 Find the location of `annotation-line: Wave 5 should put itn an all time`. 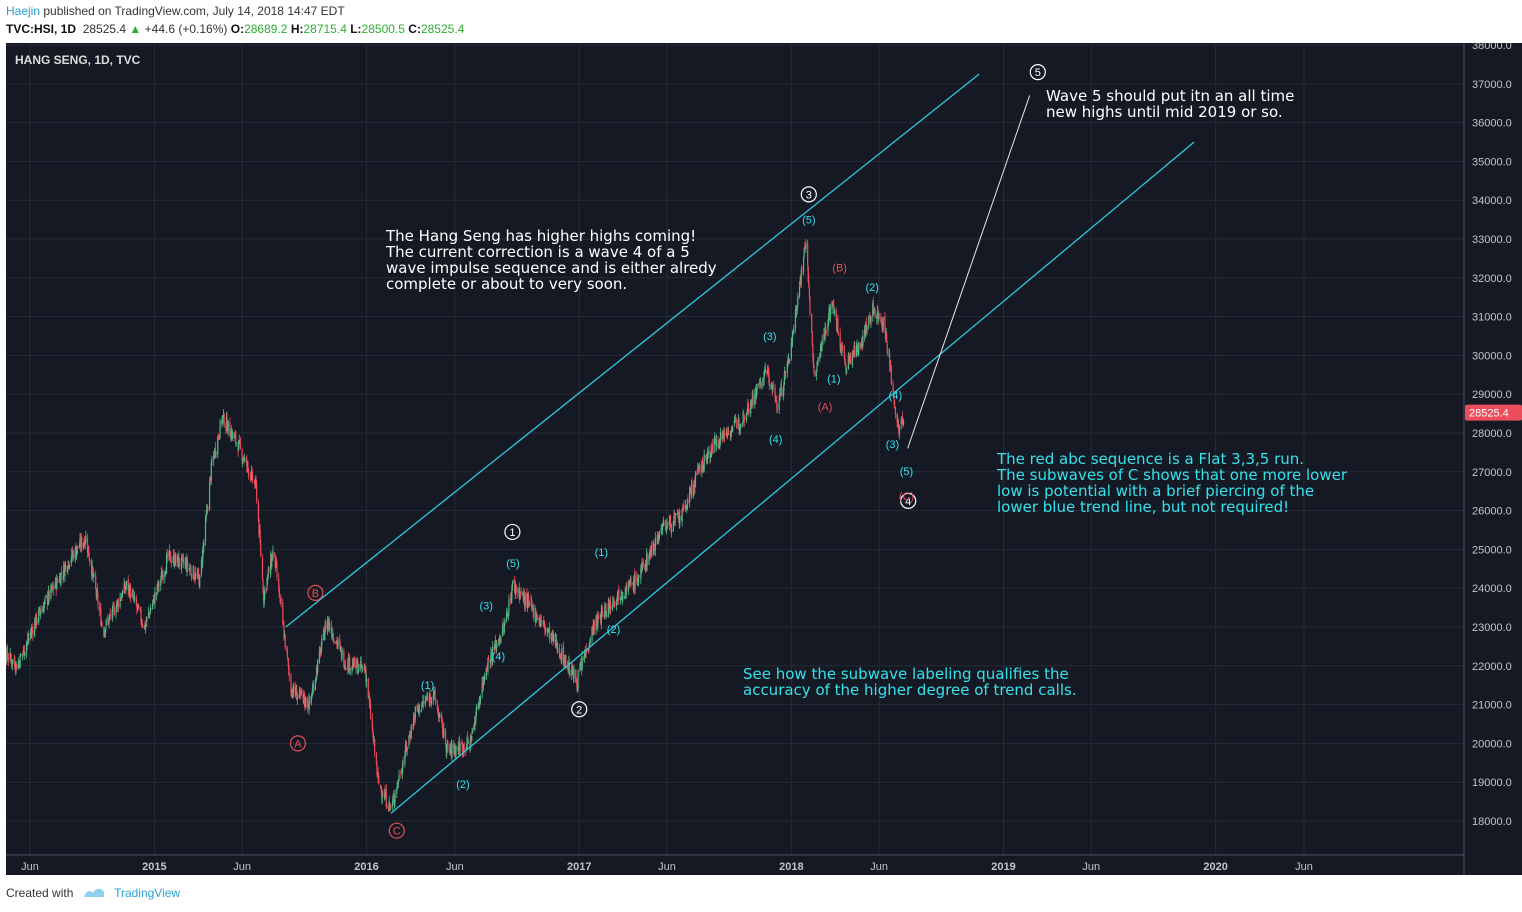

annotation-line: Wave 5 should put itn an all time is located at coordinates (1170, 96).